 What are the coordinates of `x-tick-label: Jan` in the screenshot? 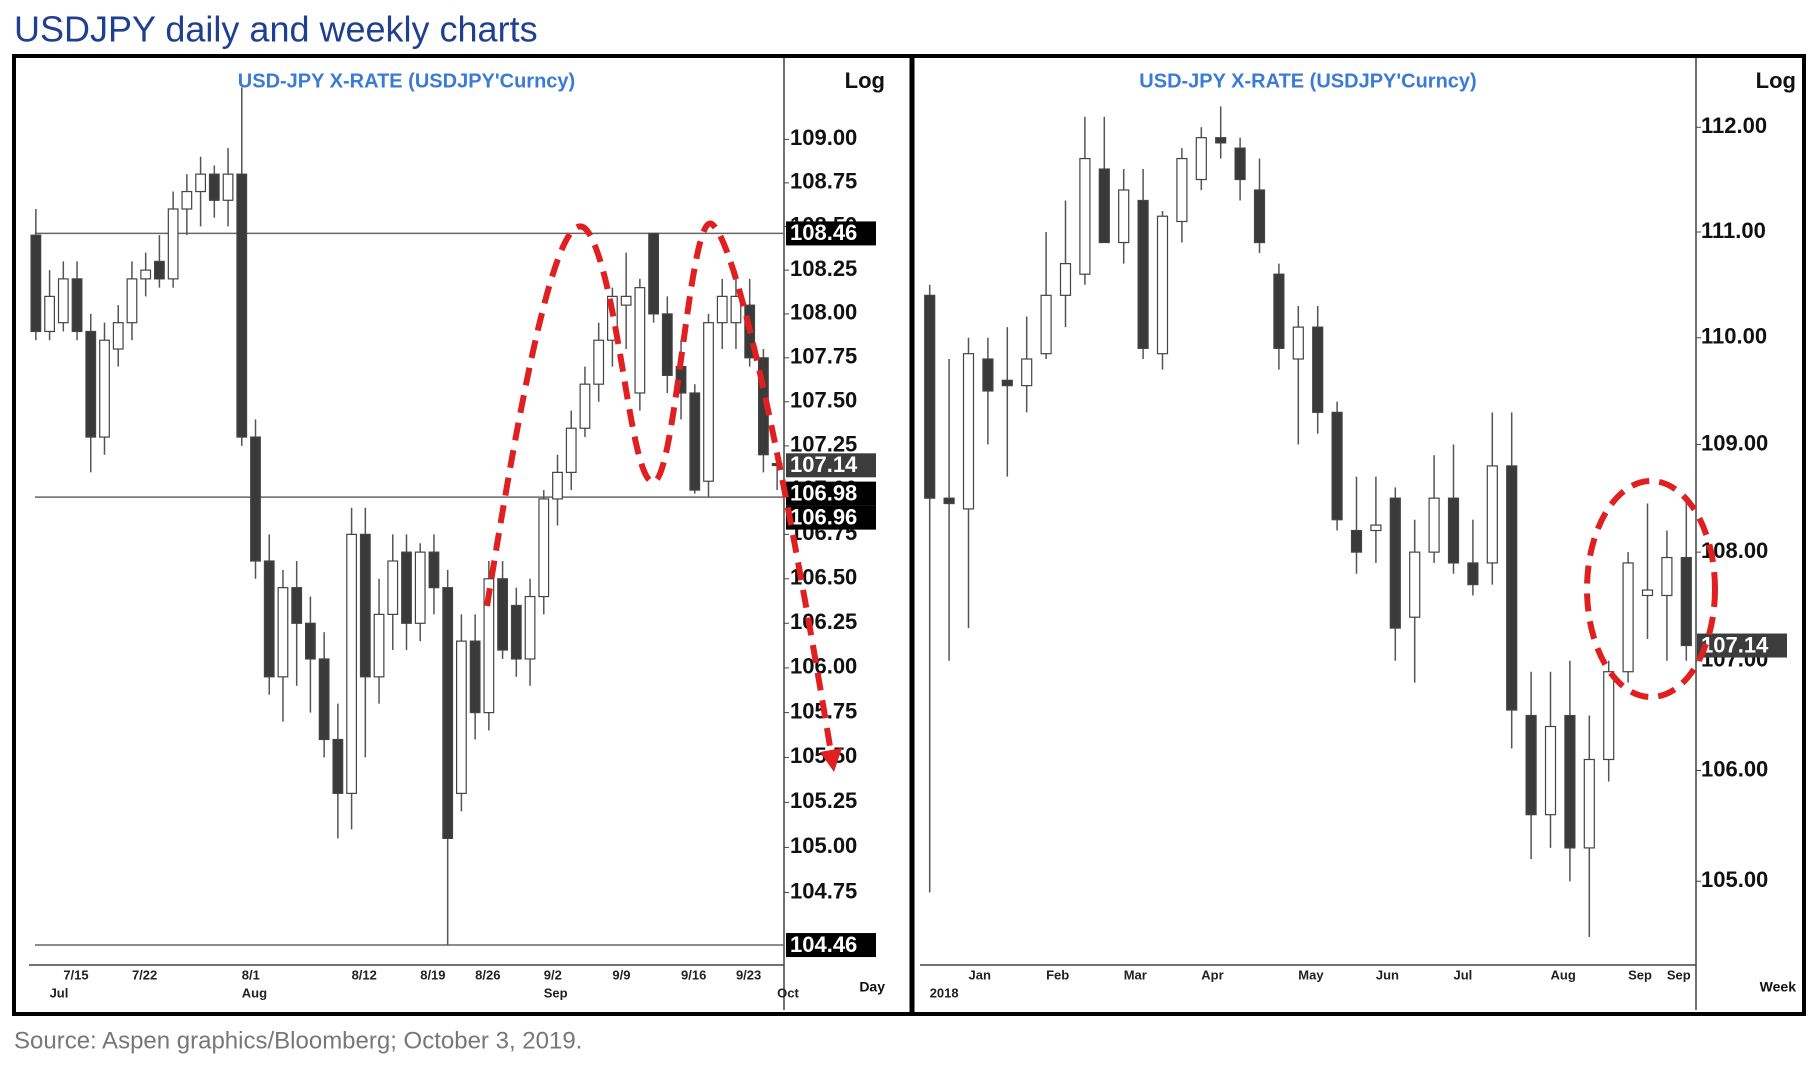 It's located at (980, 974).